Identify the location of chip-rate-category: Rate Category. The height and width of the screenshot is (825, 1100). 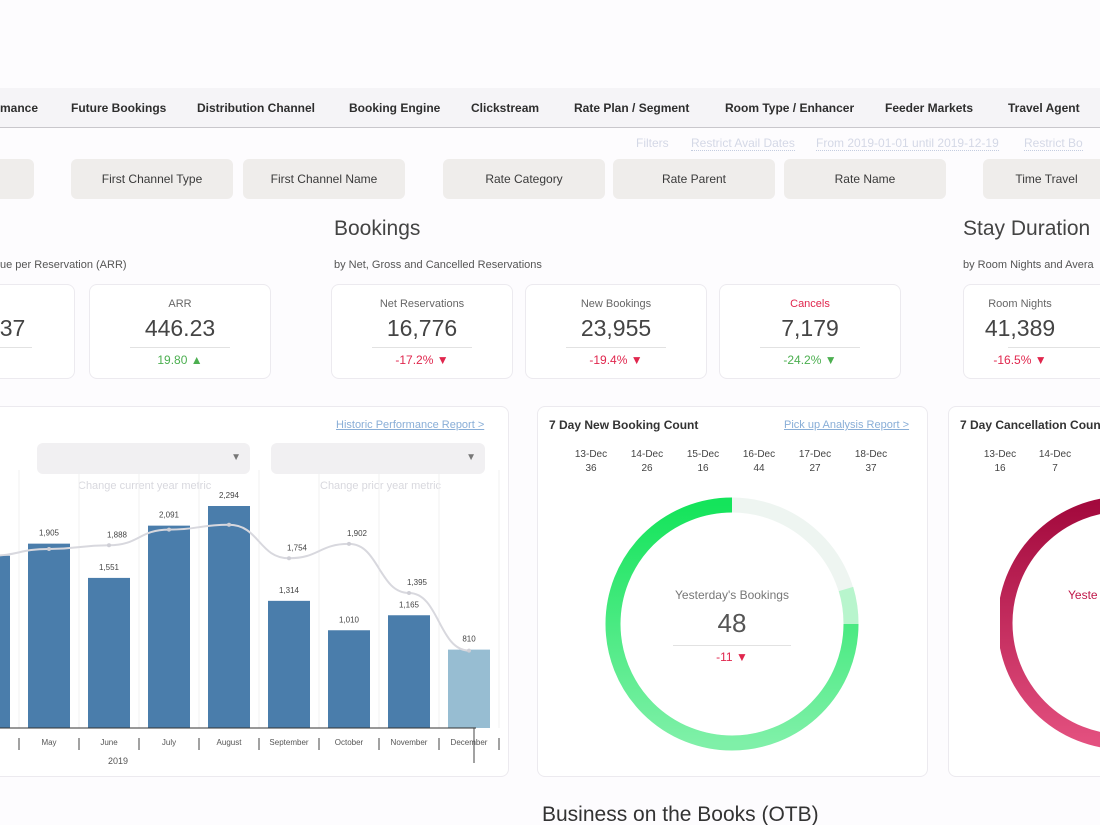
(524, 179).